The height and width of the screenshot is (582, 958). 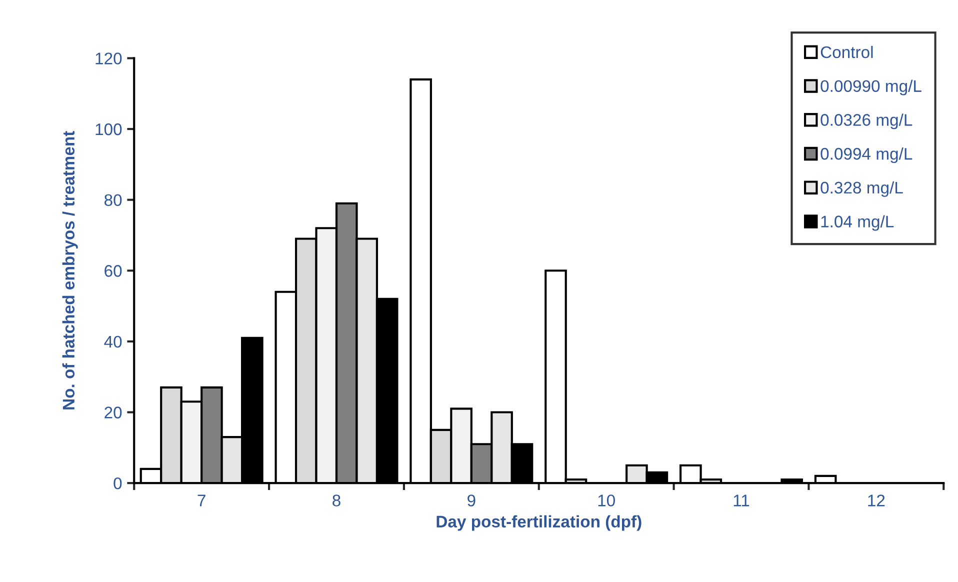 What do you see at coordinates (70, 270) in the screenshot?
I see `y-axis-title: No. of hatched embryos / treatment` at bounding box center [70, 270].